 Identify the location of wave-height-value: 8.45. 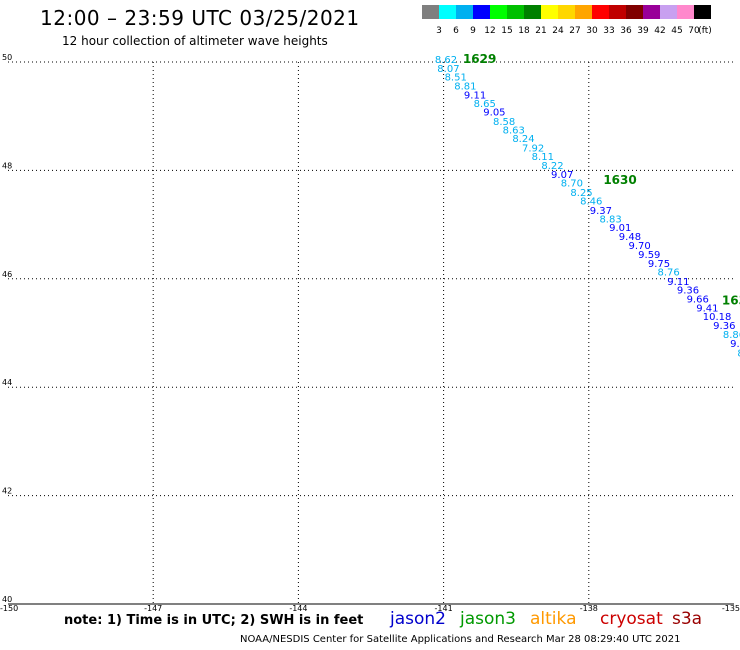
(738, 353).